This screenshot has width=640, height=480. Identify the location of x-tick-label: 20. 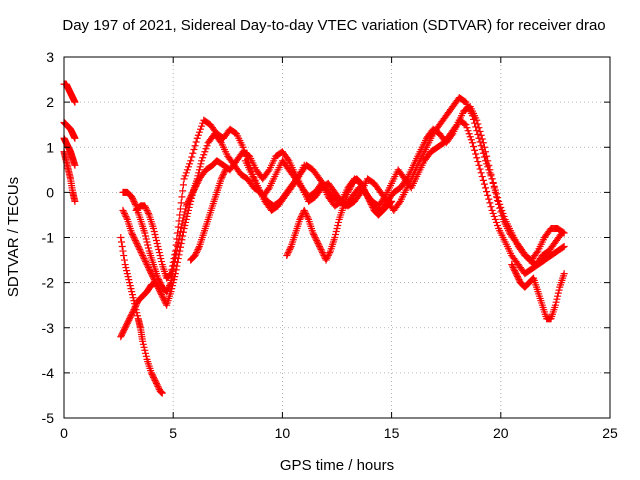
(501, 433).